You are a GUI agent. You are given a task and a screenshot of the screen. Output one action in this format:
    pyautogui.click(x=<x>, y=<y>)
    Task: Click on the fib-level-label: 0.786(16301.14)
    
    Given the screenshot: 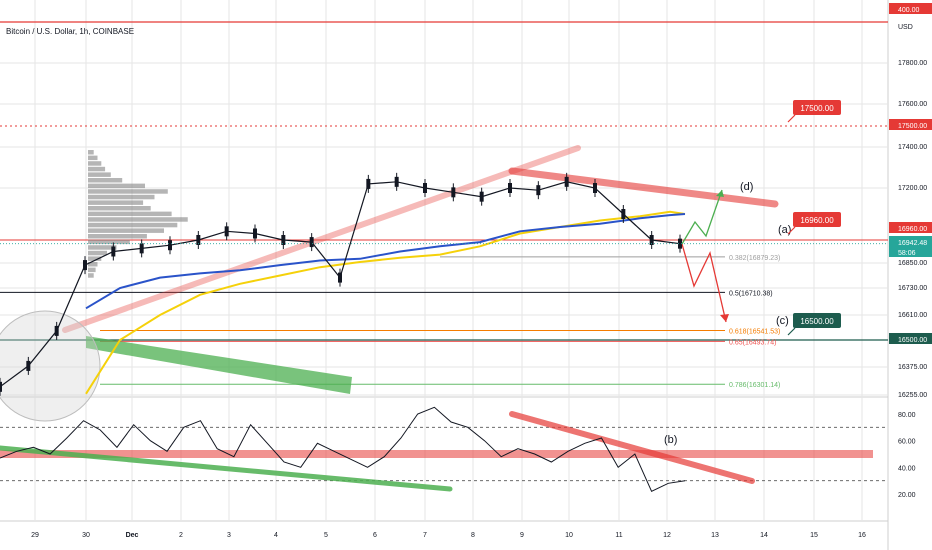 What is the action you would take?
    pyautogui.click(x=754, y=385)
    